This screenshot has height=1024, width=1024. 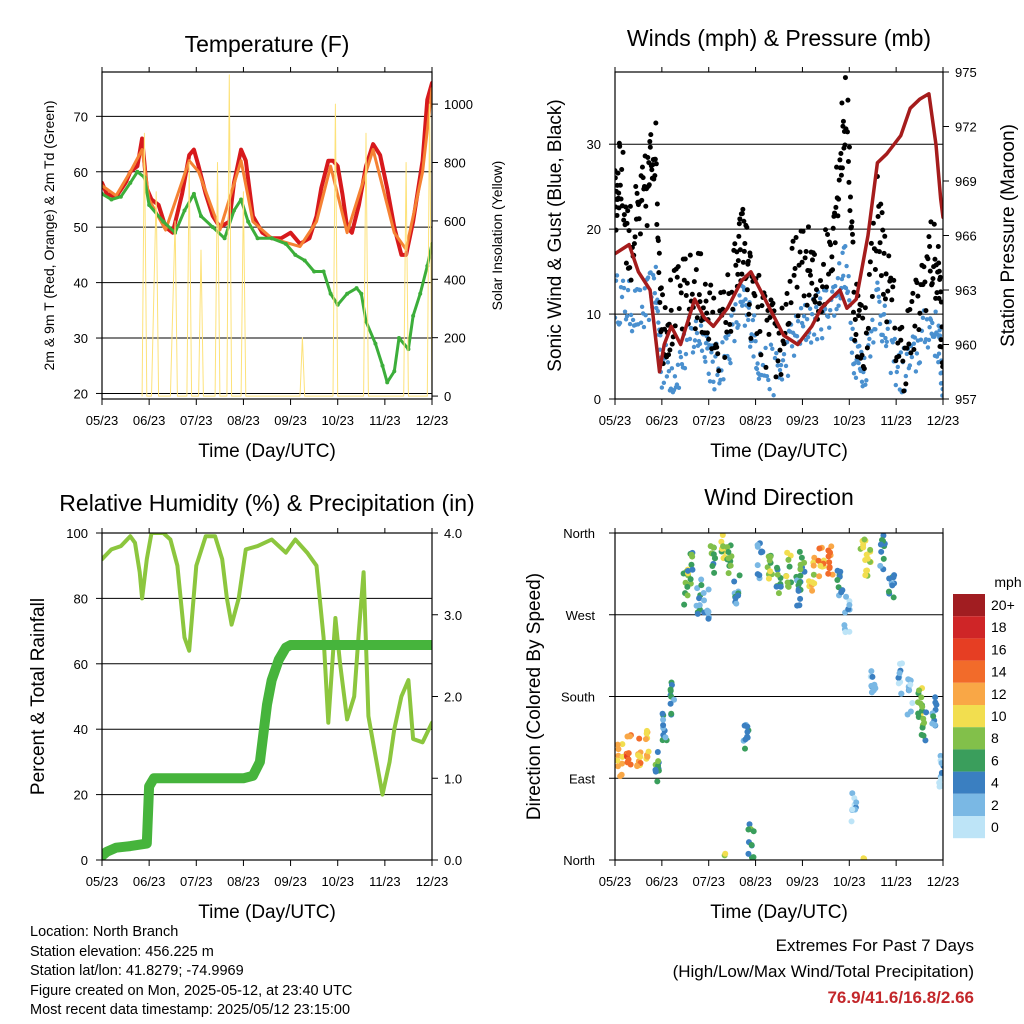 What do you see at coordinates (581, 615) in the screenshot?
I see `y-tick-label: West` at bounding box center [581, 615].